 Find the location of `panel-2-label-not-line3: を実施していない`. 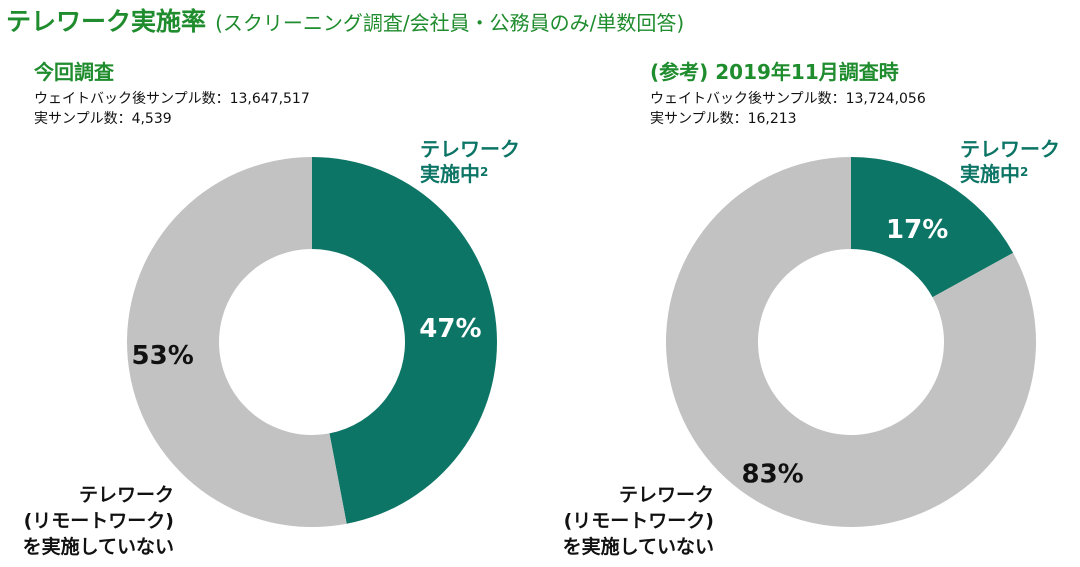

panel-2-label-not-line3: を実施していない is located at coordinates (638, 547).